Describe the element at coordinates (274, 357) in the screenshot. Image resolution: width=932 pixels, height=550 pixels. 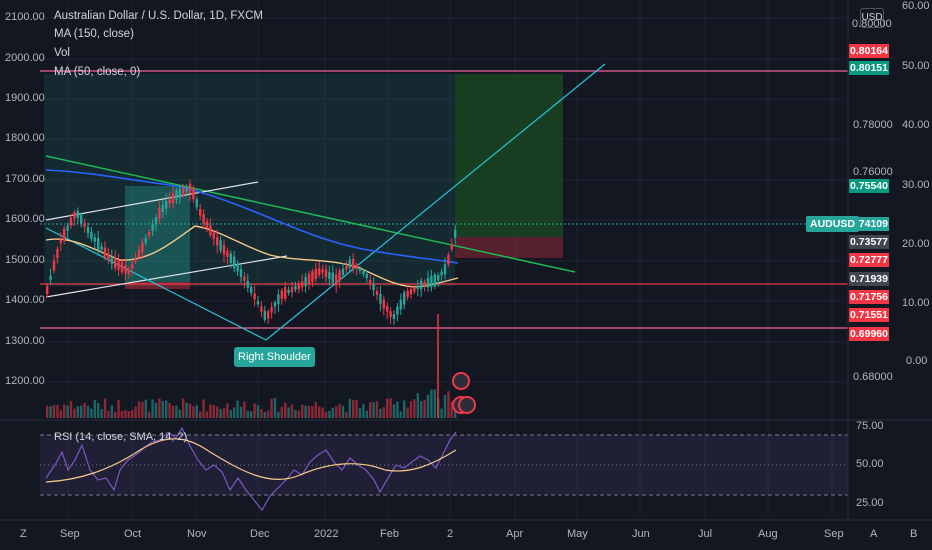
I see `annotation-label: Right Shoulder` at that location.